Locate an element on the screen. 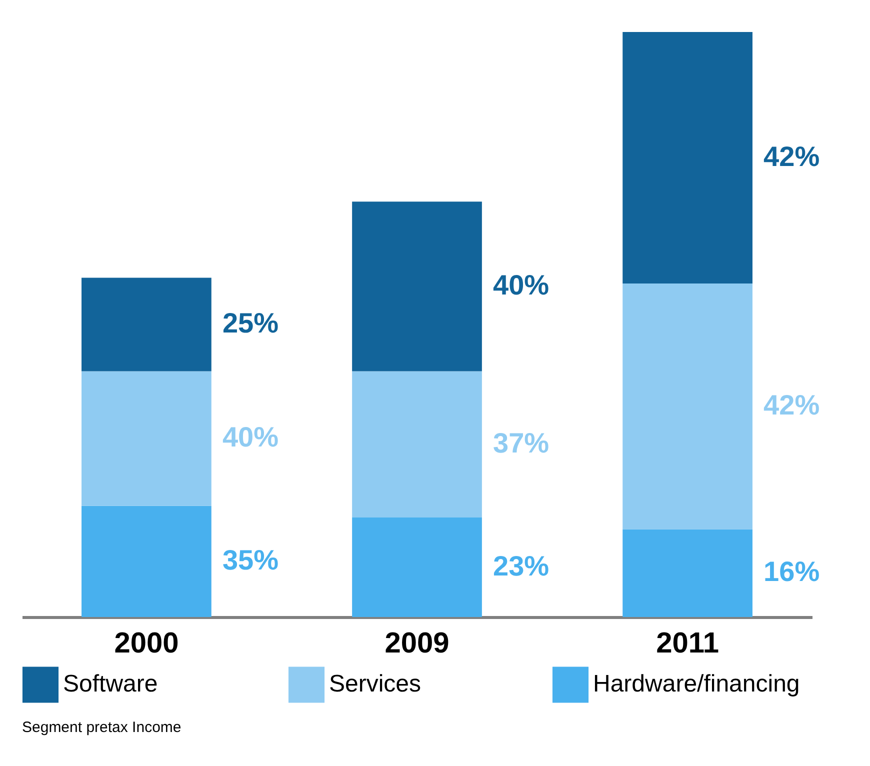 The height and width of the screenshot is (766, 870). legend-label: Hardware/financing is located at coordinates (696, 684).